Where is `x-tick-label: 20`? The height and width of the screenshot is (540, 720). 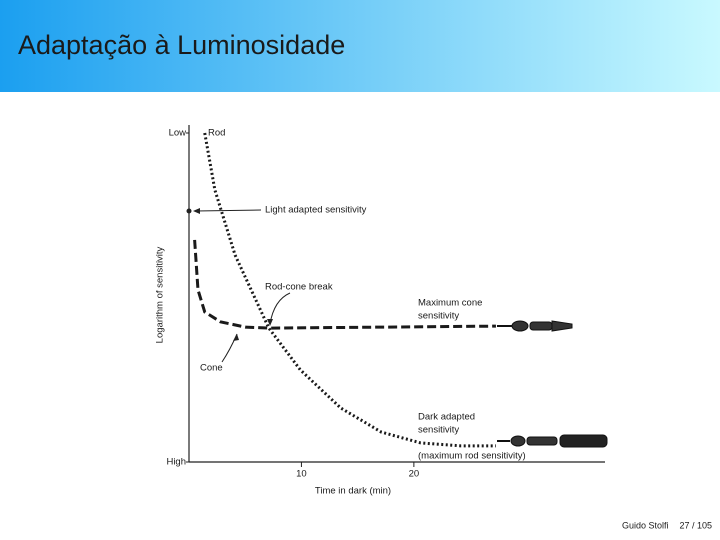
x-tick-label: 20 is located at coordinates (414, 474).